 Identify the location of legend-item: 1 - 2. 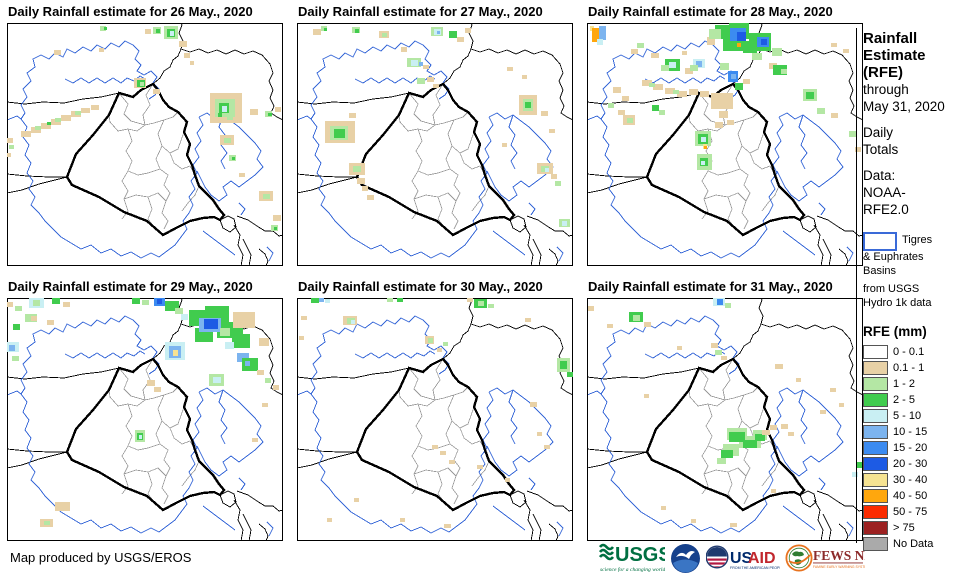
(914, 384).